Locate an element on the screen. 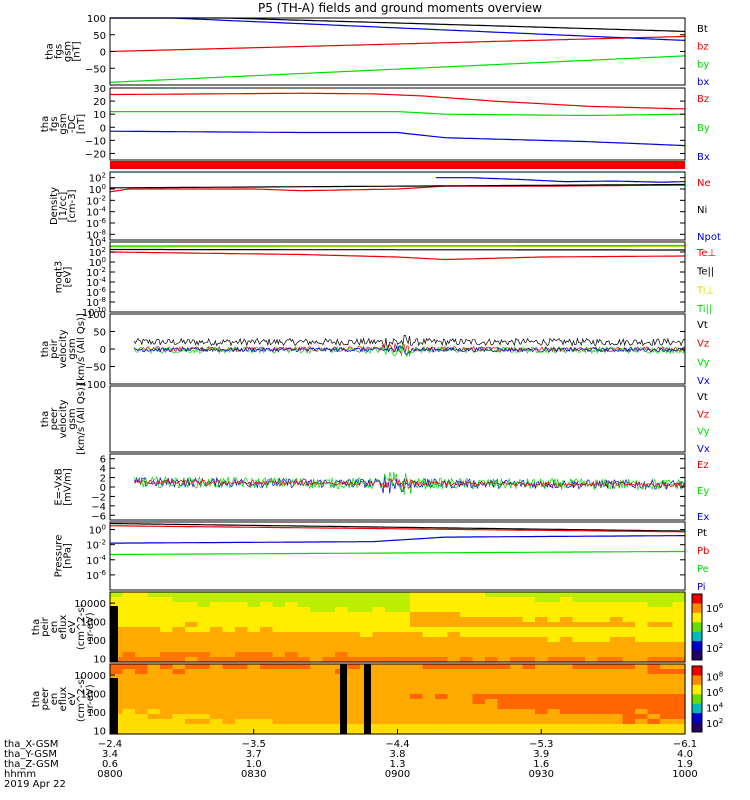  y-axis-label-line: Pressure is located at coordinates (59, 556).